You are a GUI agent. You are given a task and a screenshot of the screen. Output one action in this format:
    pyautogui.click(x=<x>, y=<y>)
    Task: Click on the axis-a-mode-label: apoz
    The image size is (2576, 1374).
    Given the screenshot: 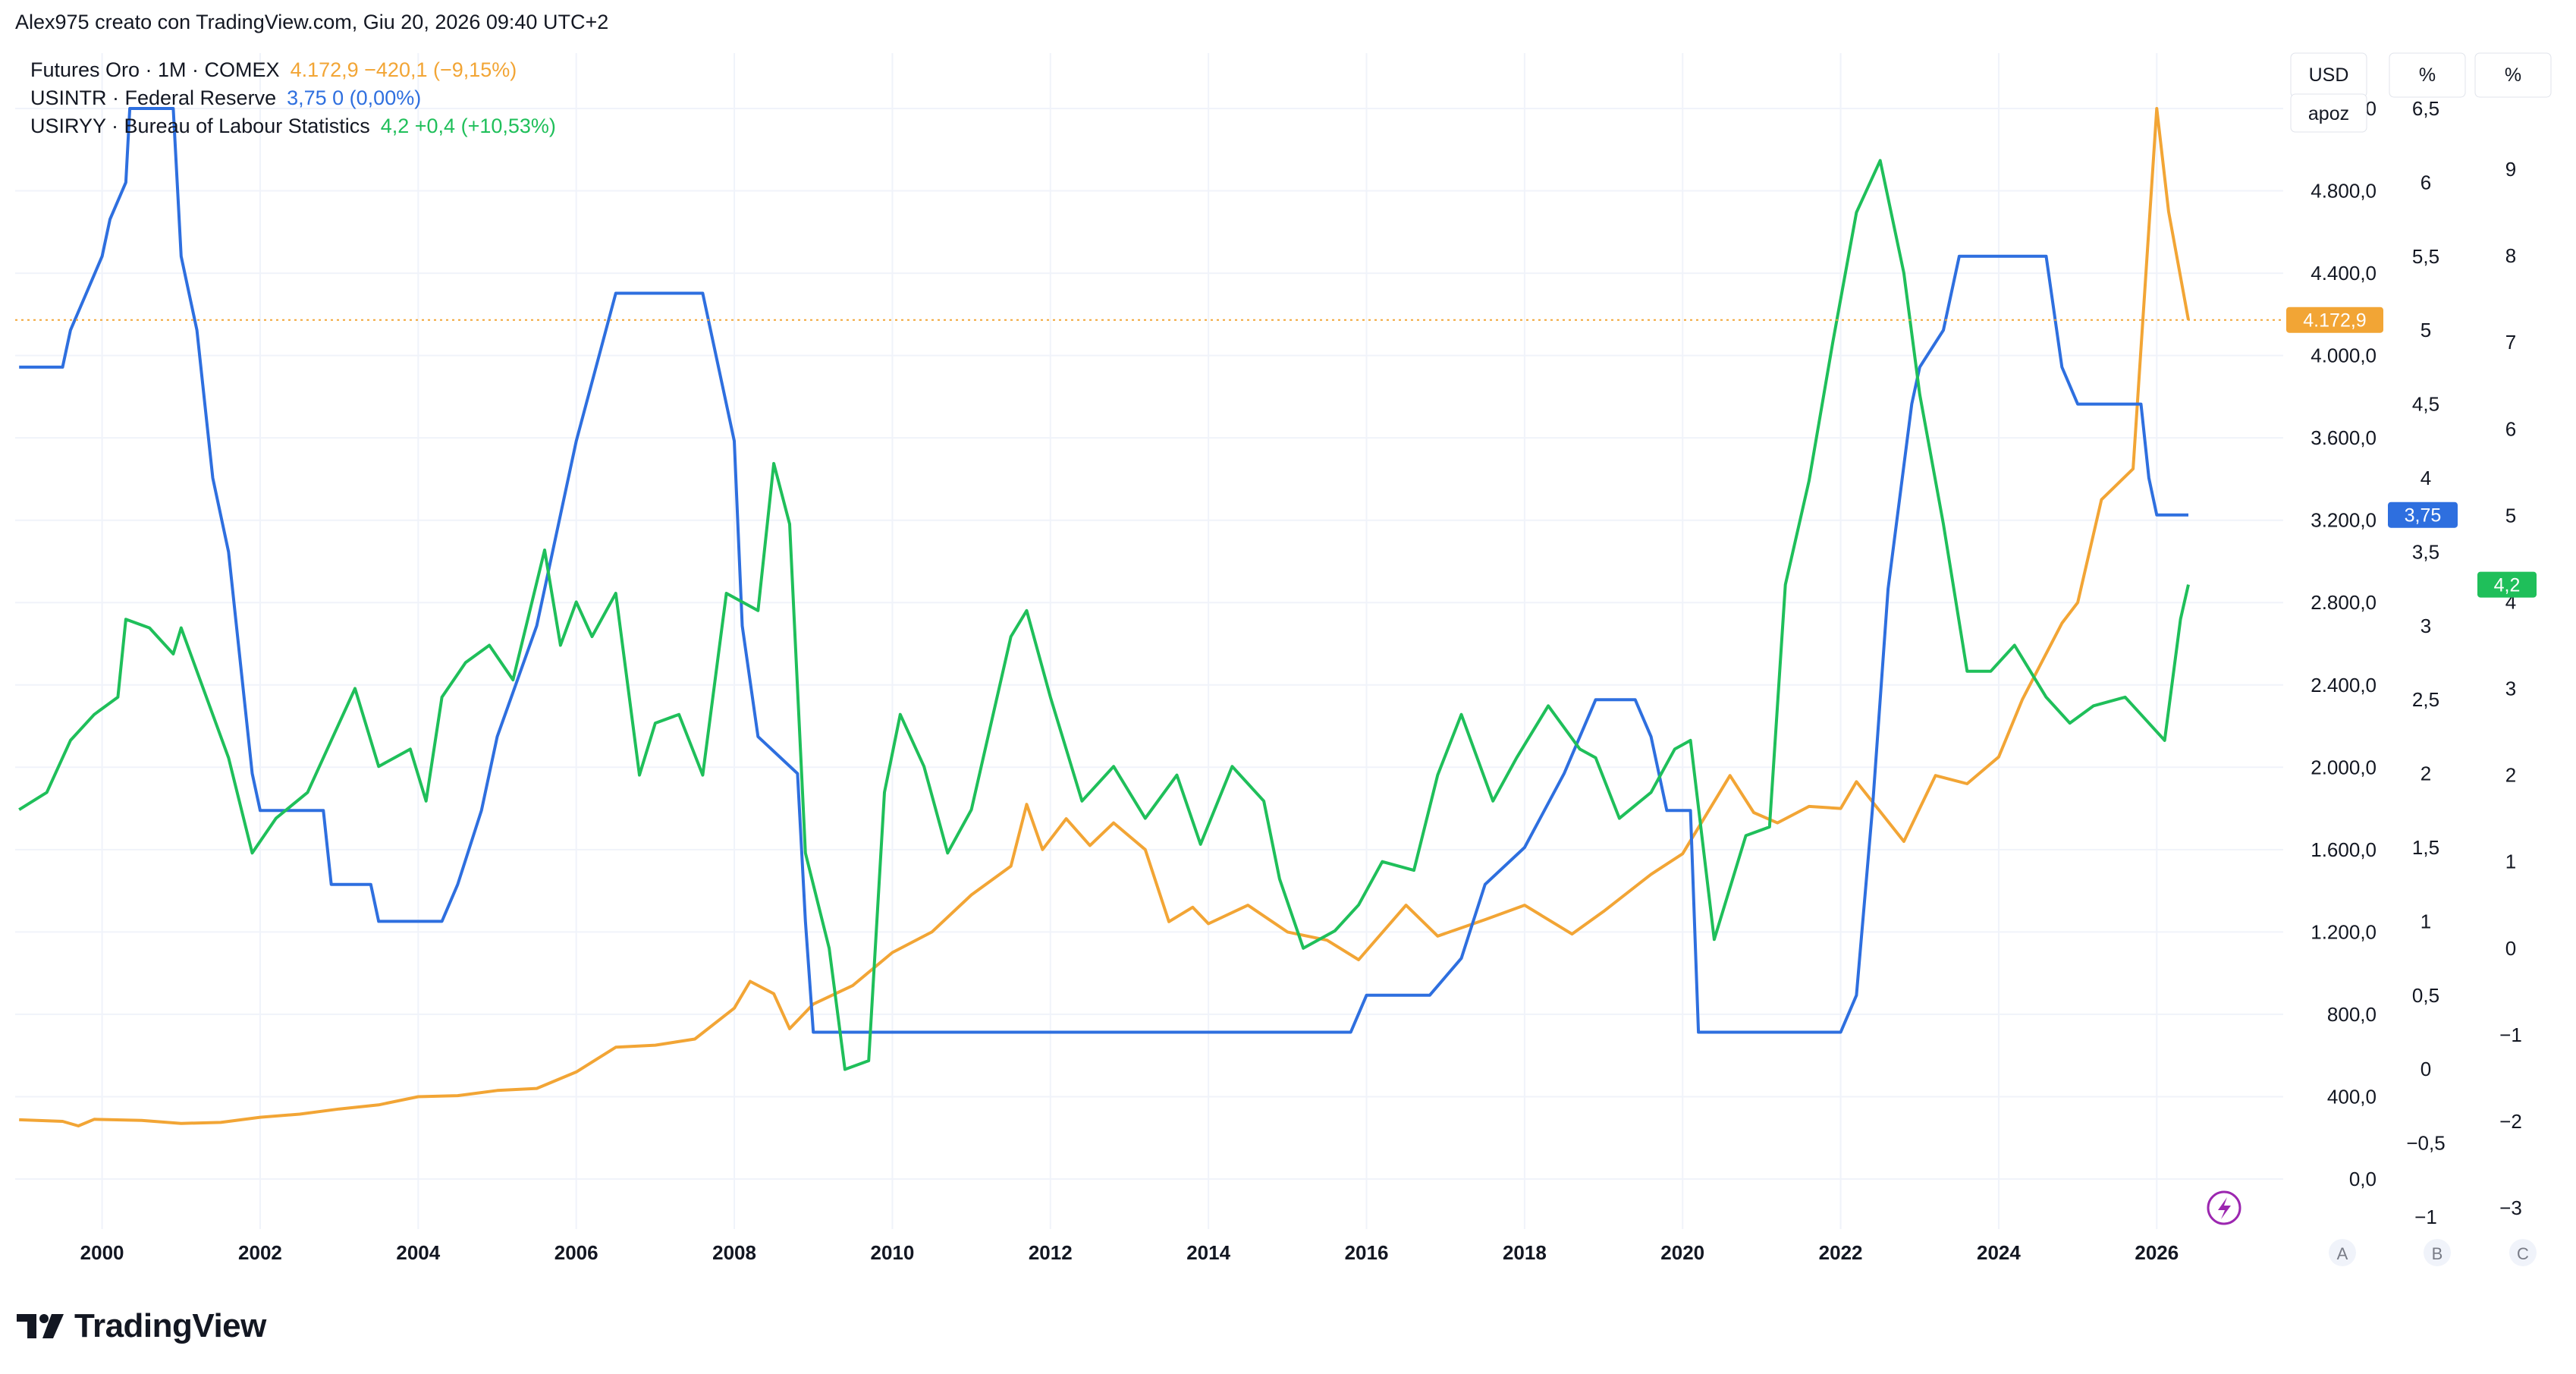 What is the action you would take?
    pyautogui.click(x=2328, y=113)
    